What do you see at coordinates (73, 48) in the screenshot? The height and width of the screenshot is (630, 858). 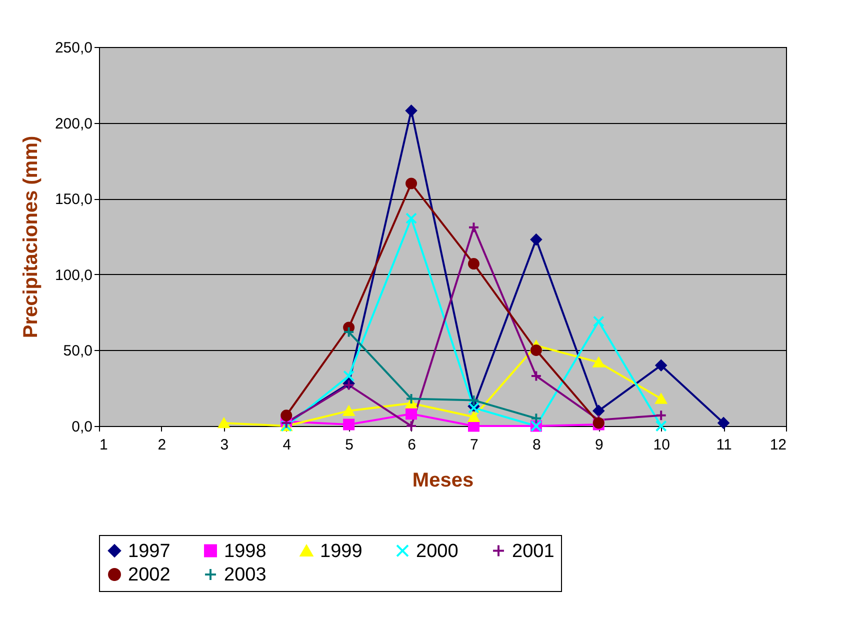 I see `y-tick-label: 250,0` at bounding box center [73, 48].